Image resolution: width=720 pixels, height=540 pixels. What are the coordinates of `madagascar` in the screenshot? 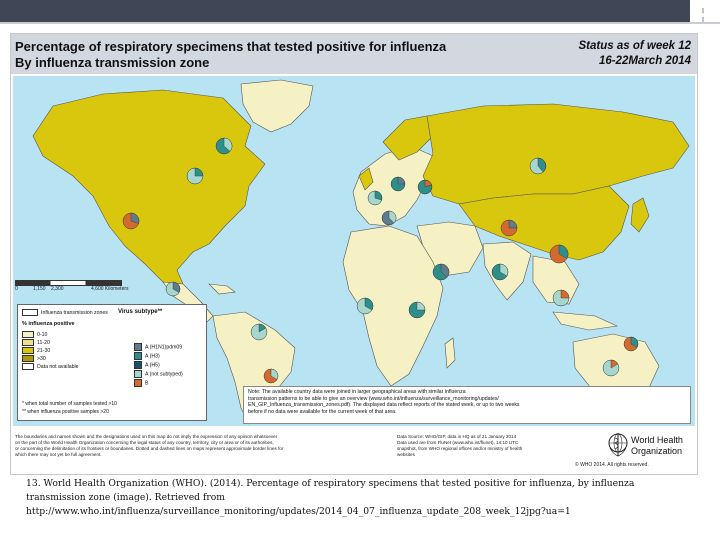 It's located at (450, 353).